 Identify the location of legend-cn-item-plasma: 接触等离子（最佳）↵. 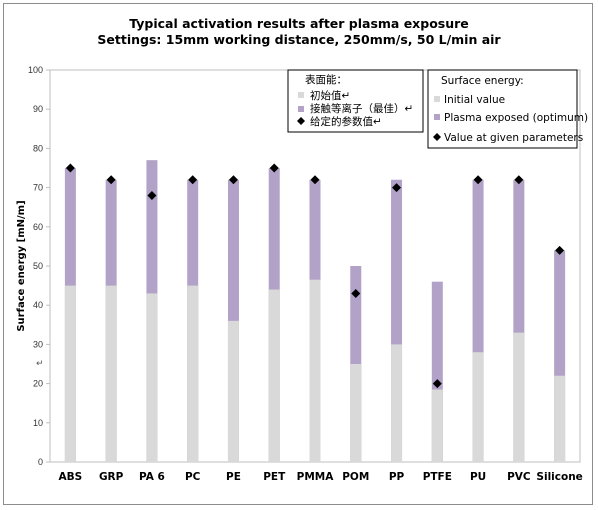
(361, 108).